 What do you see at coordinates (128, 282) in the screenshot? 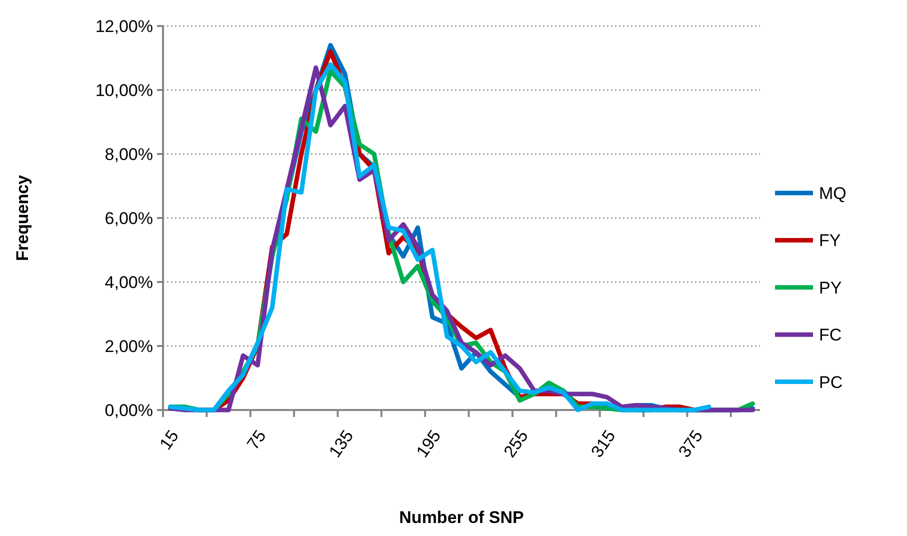
I see `y-tick-label: 4,00%` at bounding box center [128, 282].